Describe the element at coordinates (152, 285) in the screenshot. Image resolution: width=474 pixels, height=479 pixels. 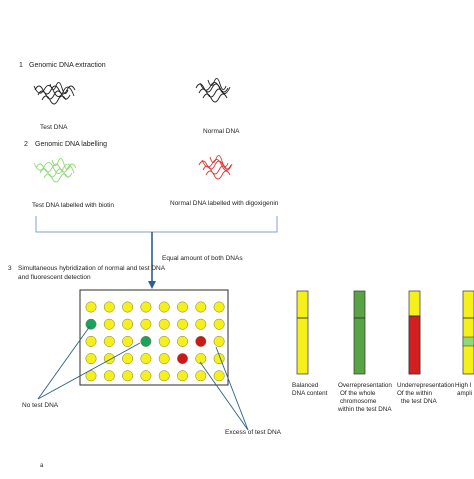
I see `down-arrow-head` at that location.